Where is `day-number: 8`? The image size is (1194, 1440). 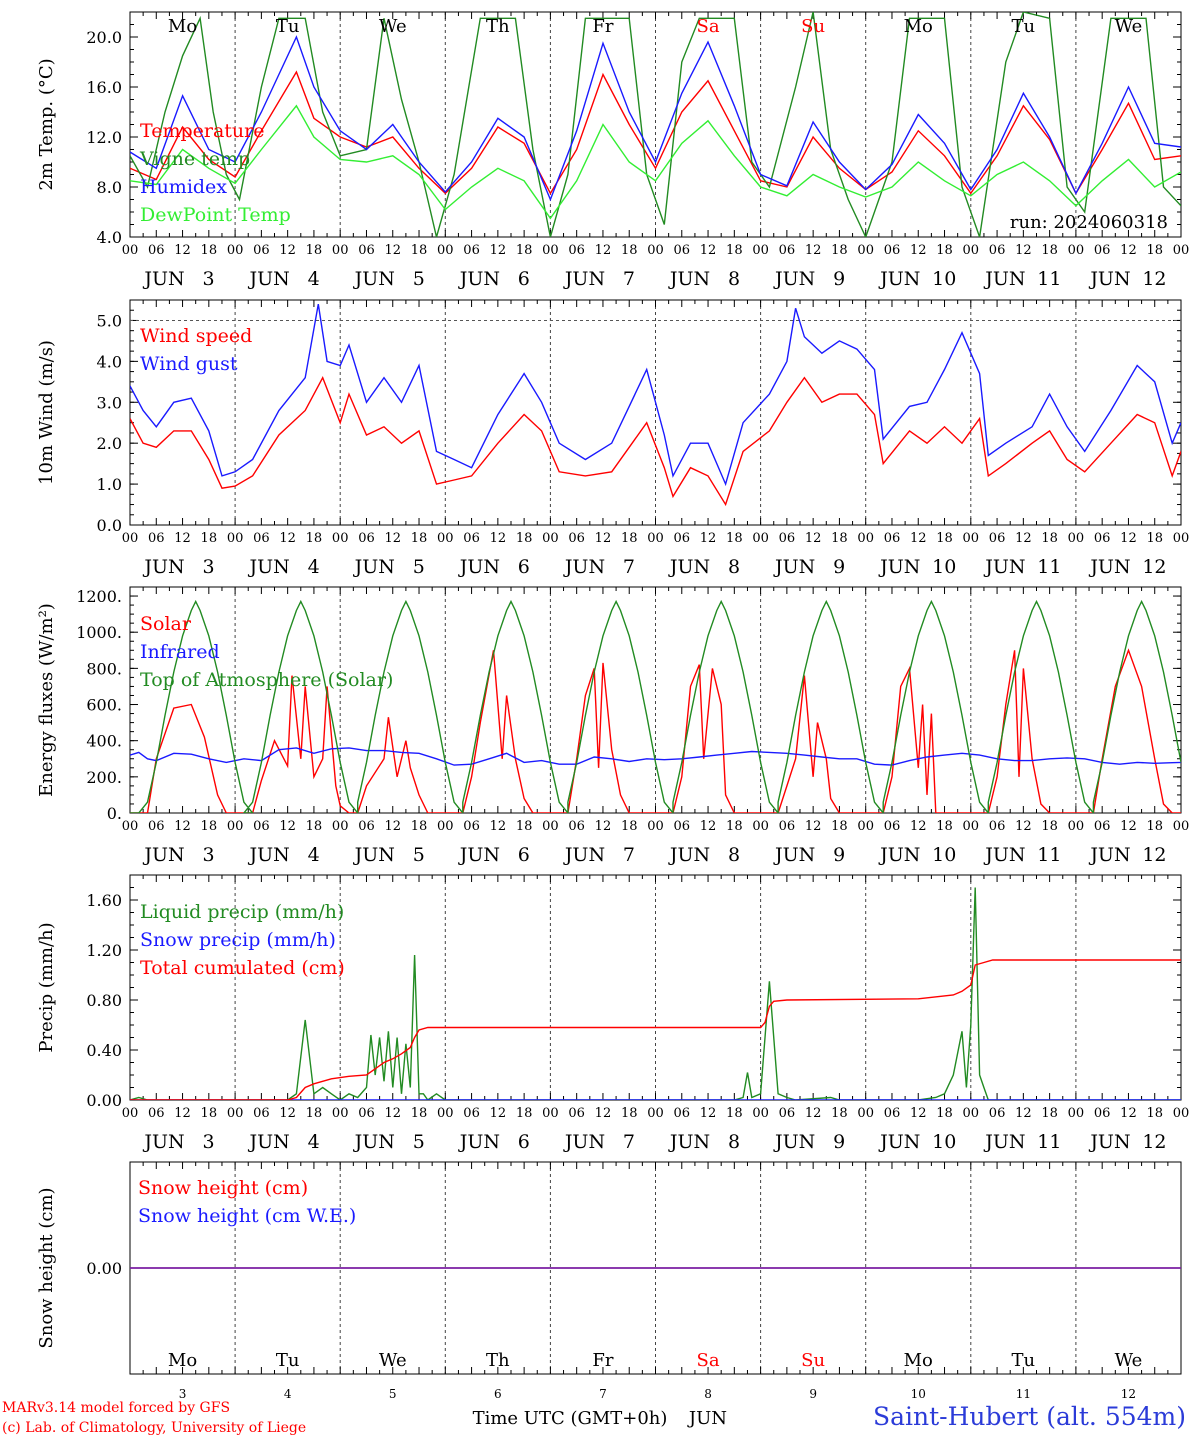 day-number: 8 is located at coordinates (708, 1394).